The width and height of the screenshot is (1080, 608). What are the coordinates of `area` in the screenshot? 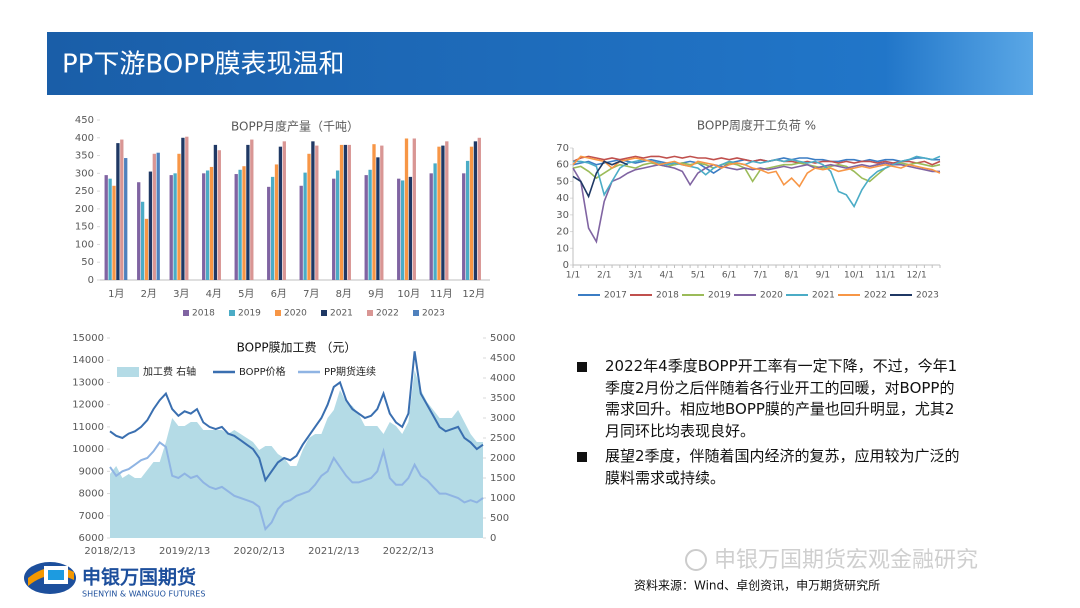 It's located at (296, 454).